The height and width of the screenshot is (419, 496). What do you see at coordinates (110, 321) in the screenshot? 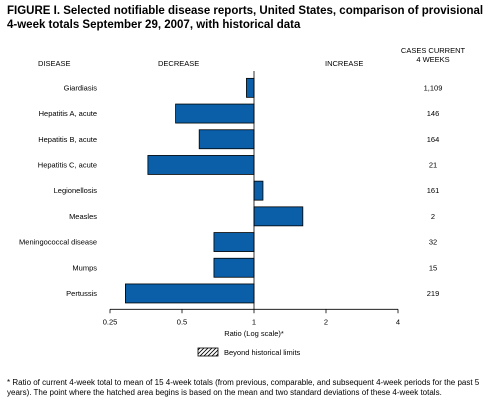
I see `x-tick-label: 0.25` at bounding box center [110, 321].